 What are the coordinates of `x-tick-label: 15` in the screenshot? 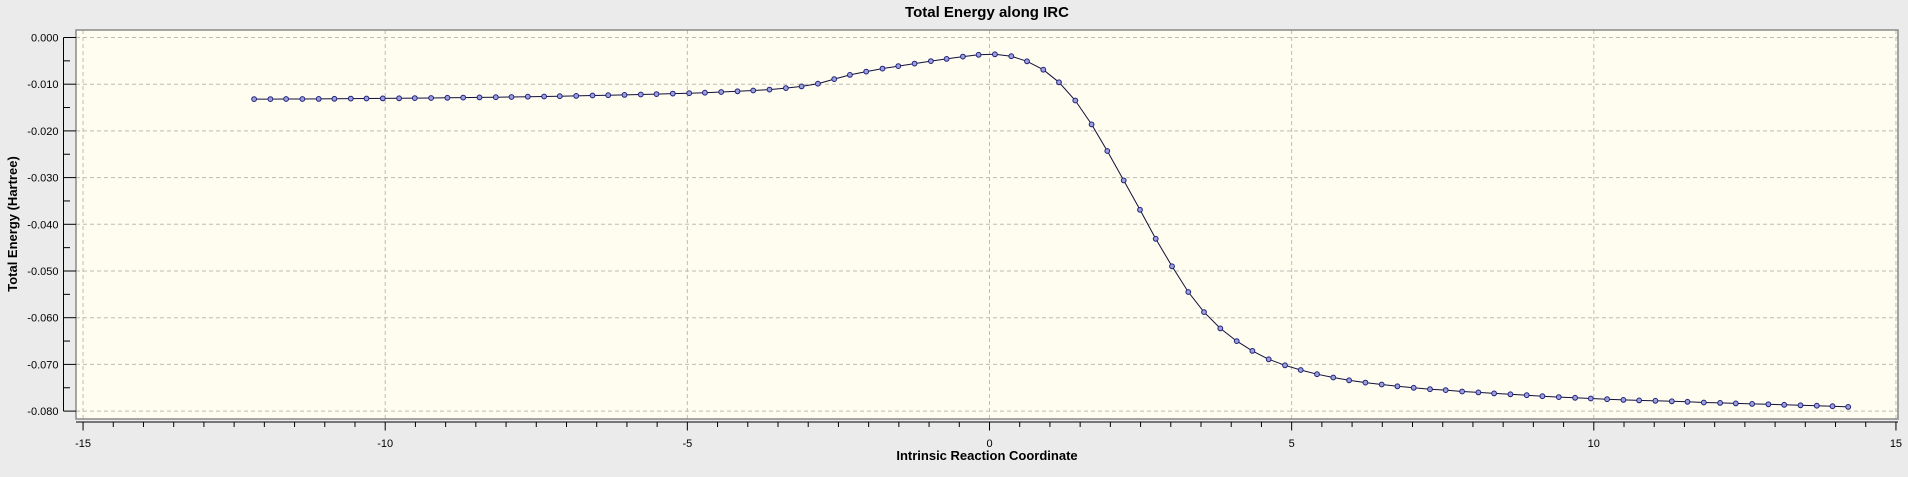 It's located at (1896, 444).